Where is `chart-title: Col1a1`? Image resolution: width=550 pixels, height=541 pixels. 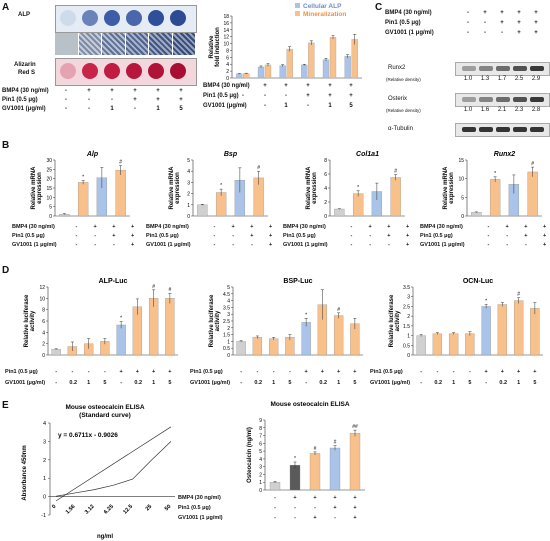
chart-title: Col1a1 is located at coordinates (367, 154).